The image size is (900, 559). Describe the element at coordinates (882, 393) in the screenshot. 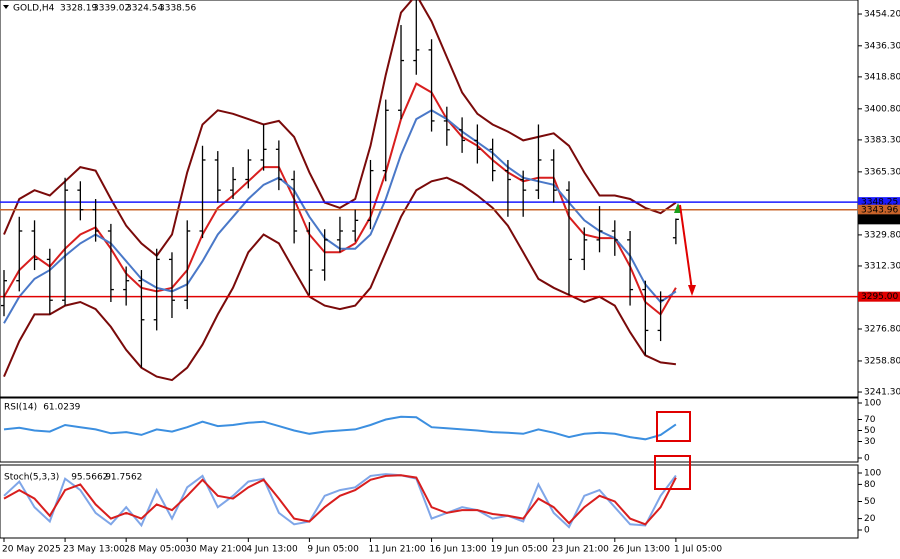

I see `y-tick-label: 3241.30` at that location.